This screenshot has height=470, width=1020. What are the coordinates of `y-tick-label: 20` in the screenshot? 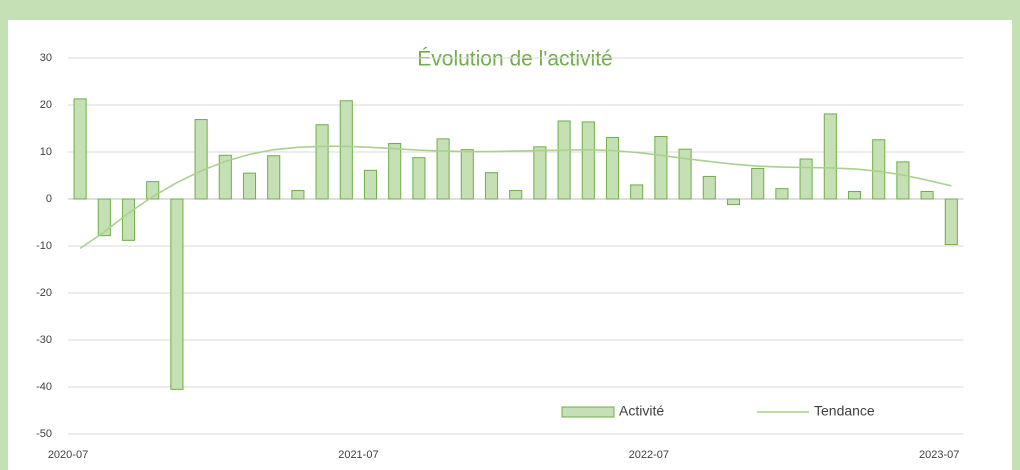 It's located at (46, 105).